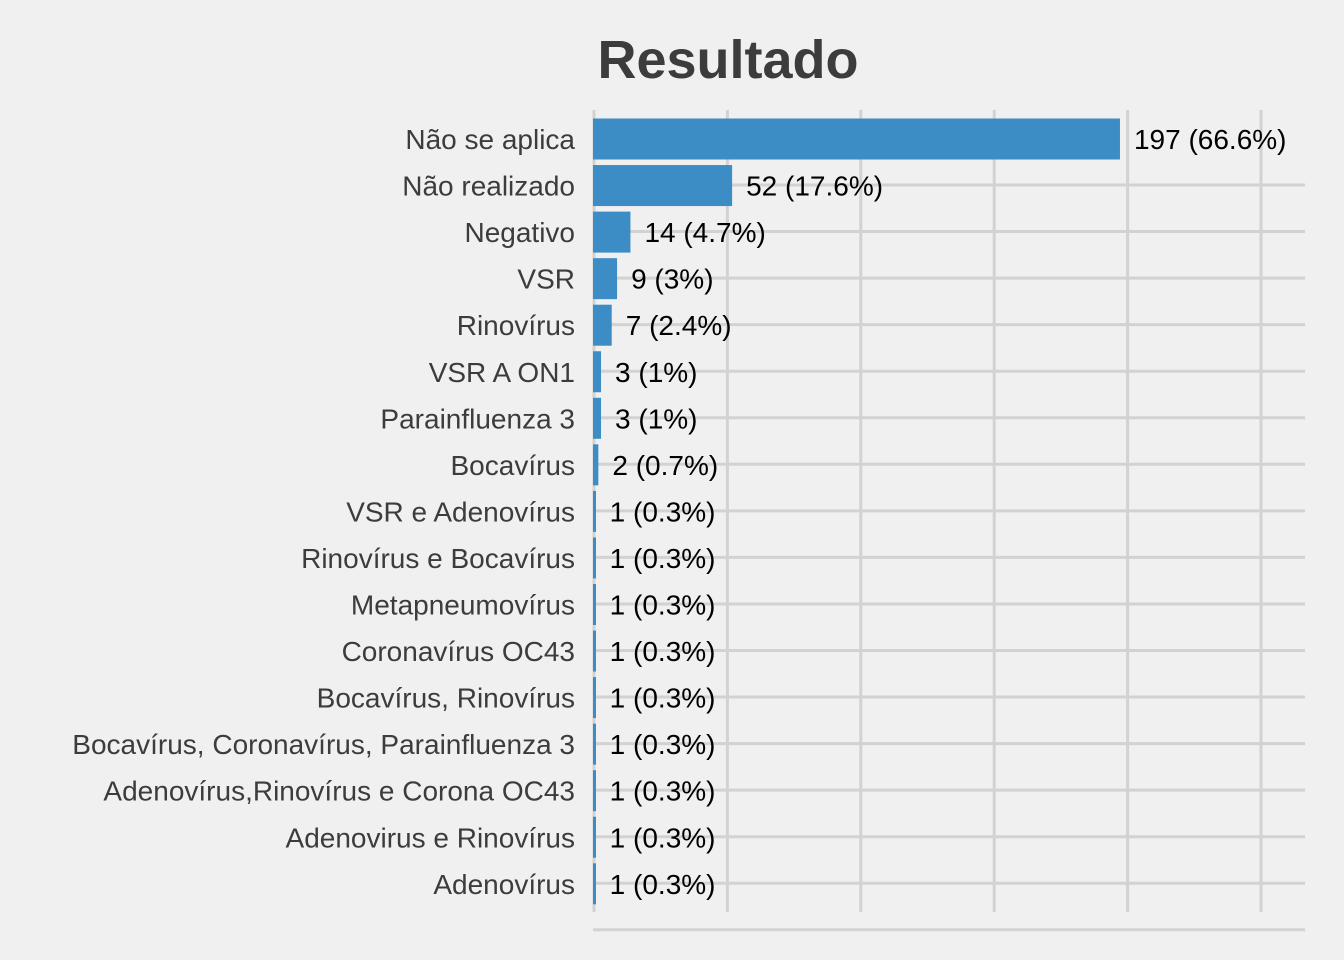 The image size is (1344, 960). I want to click on category-label: Coronavírus OC43, so click(458, 651).